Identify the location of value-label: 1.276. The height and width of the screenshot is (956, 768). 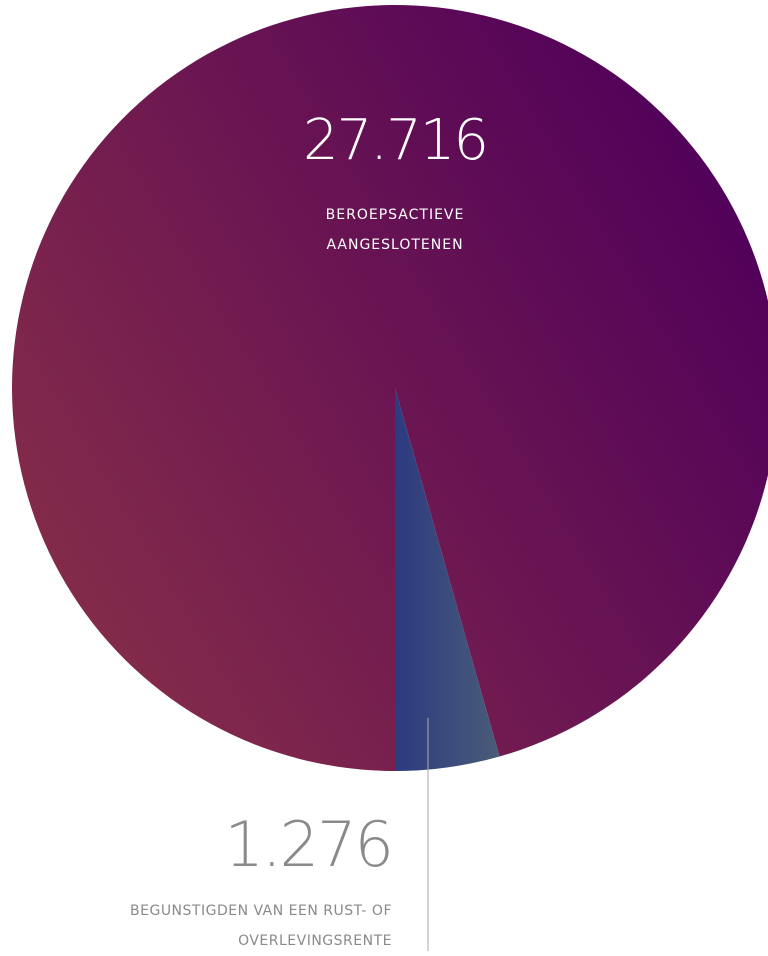
(309, 844).